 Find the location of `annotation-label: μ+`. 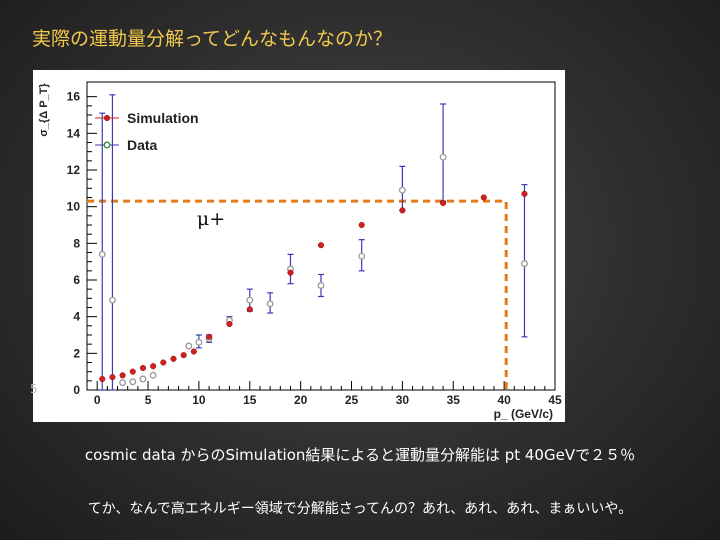

annotation-label: μ+ is located at coordinates (211, 219).